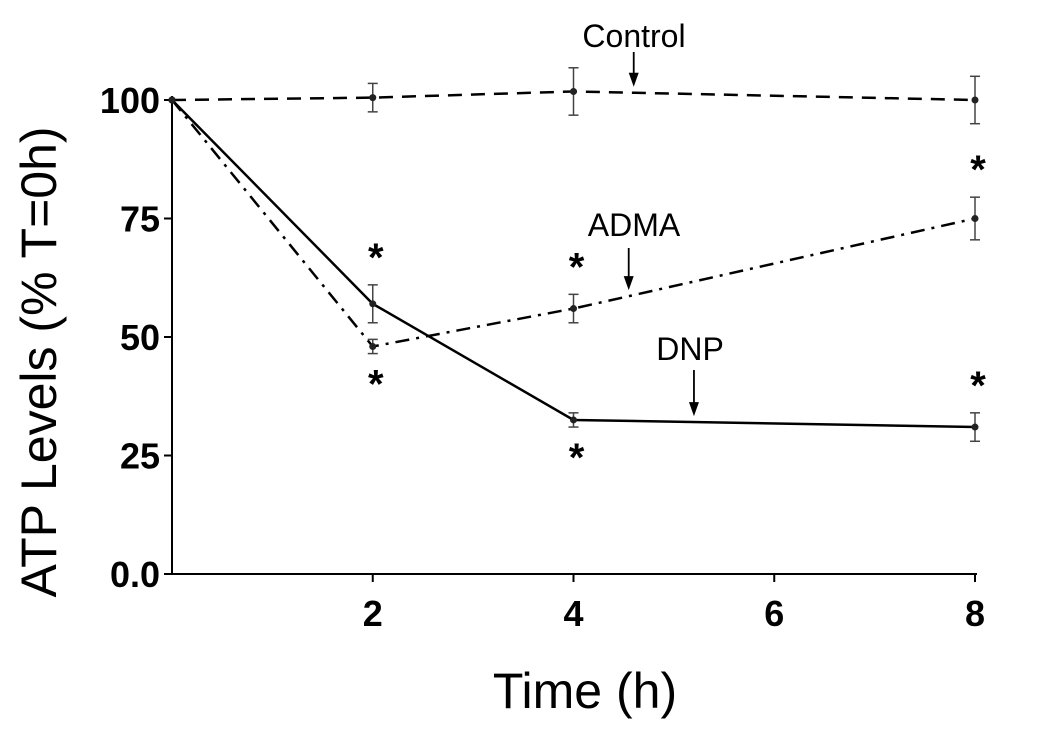 The width and height of the screenshot is (1050, 732). What do you see at coordinates (585, 691) in the screenshot?
I see `x-axis-title: Time (h)` at bounding box center [585, 691].